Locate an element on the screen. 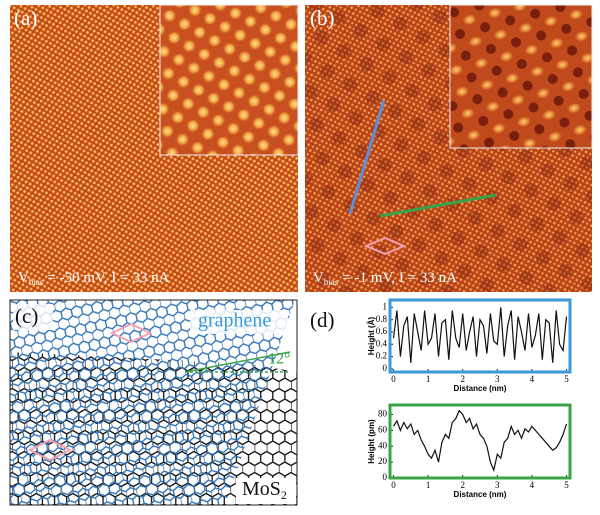  y-tick-label: 80 is located at coordinates (383, 414).